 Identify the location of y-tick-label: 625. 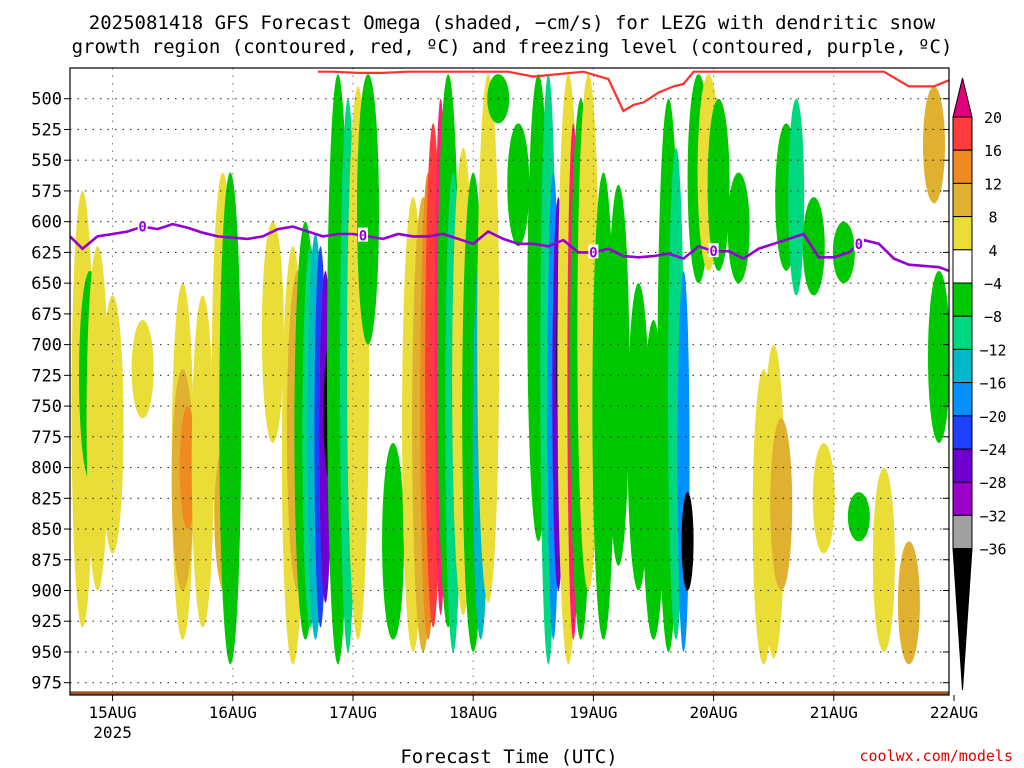
(46, 253).